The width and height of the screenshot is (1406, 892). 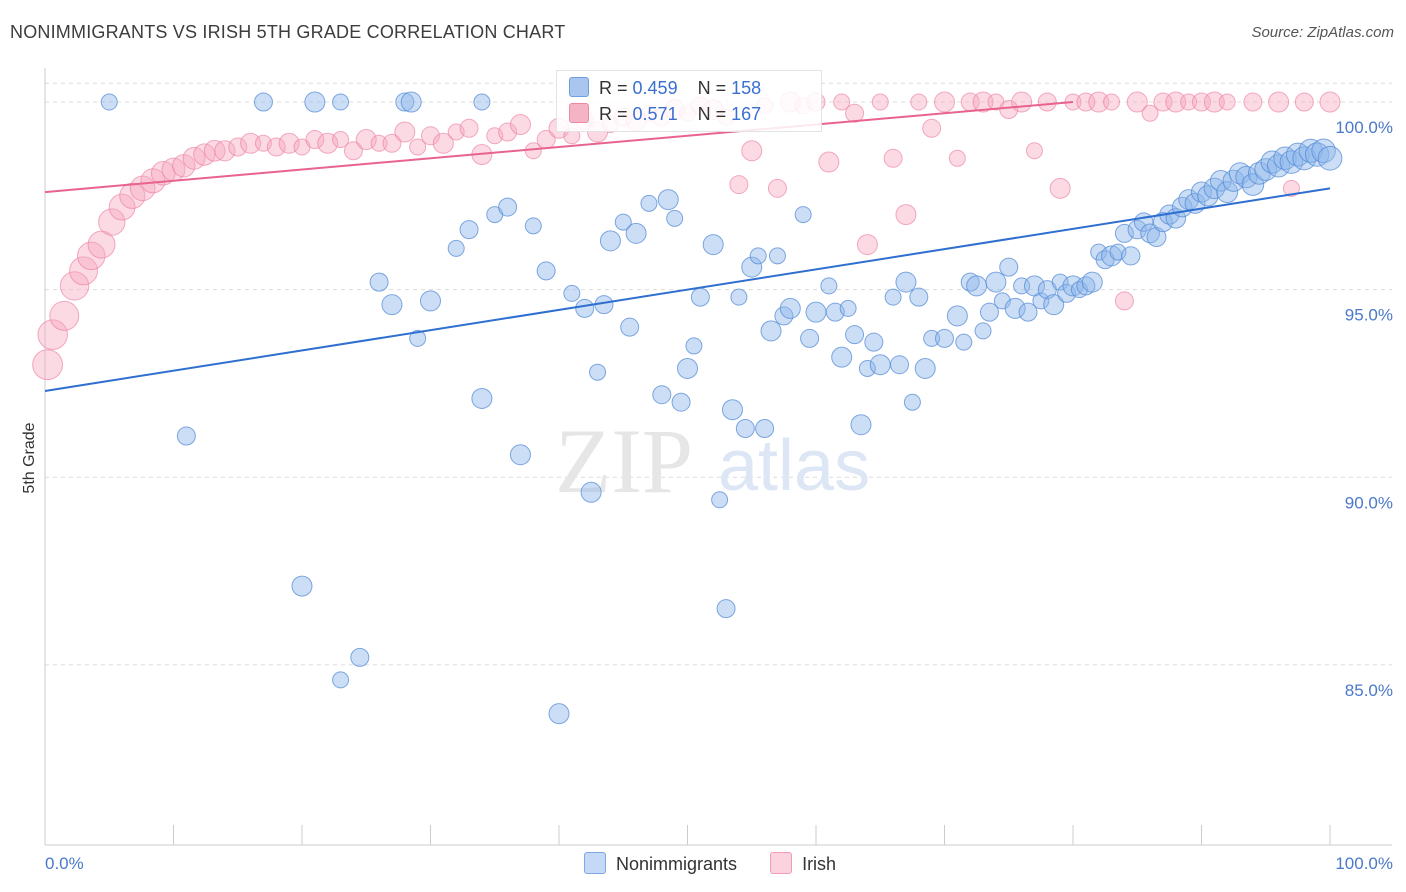 I want to click on legend-row-irish: R = 0.571 N = 167, so click(x=665, y=114).